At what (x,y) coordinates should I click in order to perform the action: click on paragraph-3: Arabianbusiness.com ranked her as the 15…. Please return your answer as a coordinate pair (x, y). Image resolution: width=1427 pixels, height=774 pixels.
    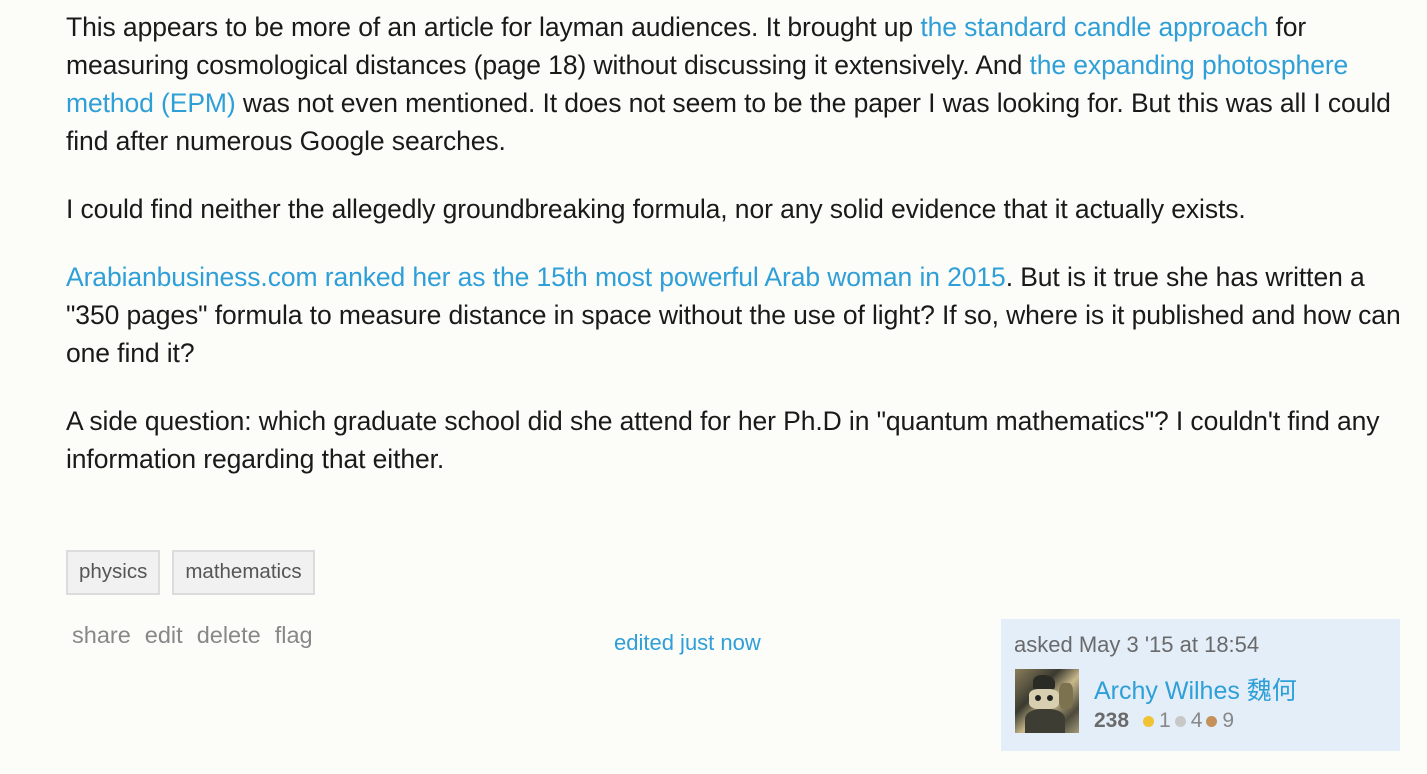
    Looking at the image, I should click on (736, 315).